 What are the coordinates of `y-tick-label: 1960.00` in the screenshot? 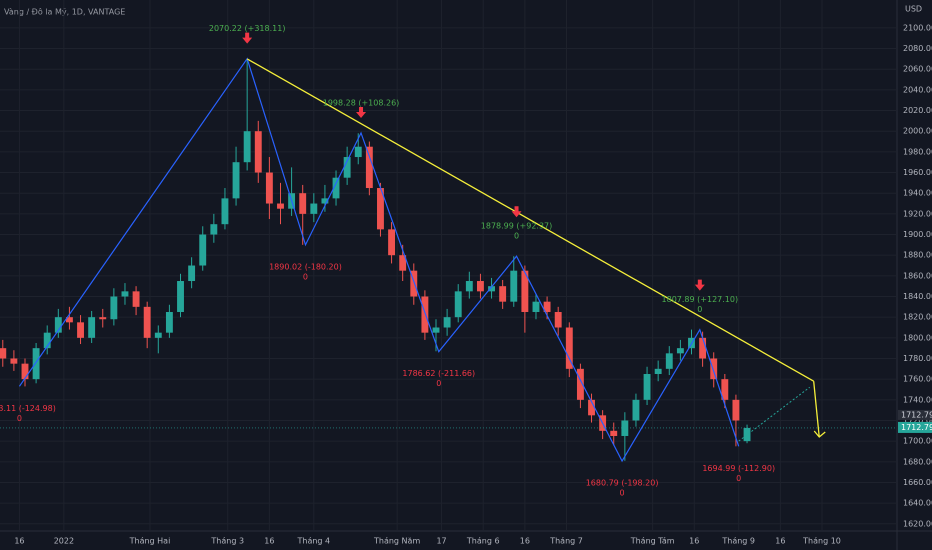 It's located at (917, 172).